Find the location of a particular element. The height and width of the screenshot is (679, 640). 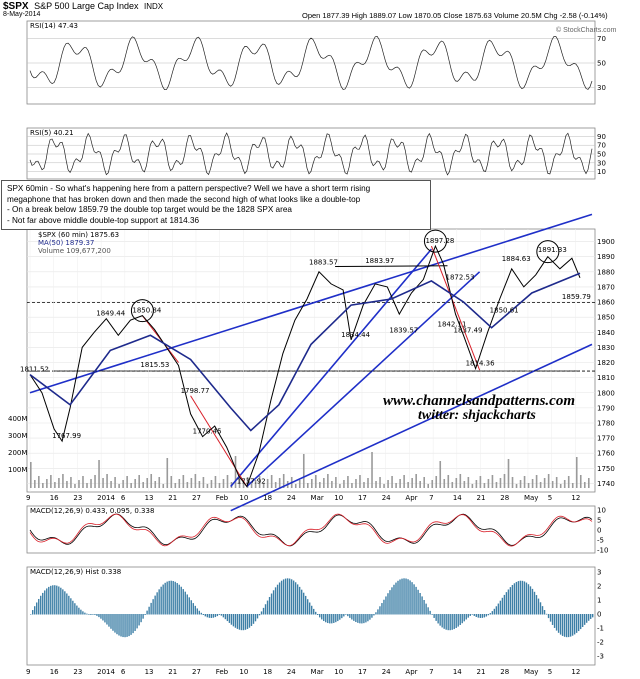

hist-axis-tick: 1 is located at coordinates (599, 601).